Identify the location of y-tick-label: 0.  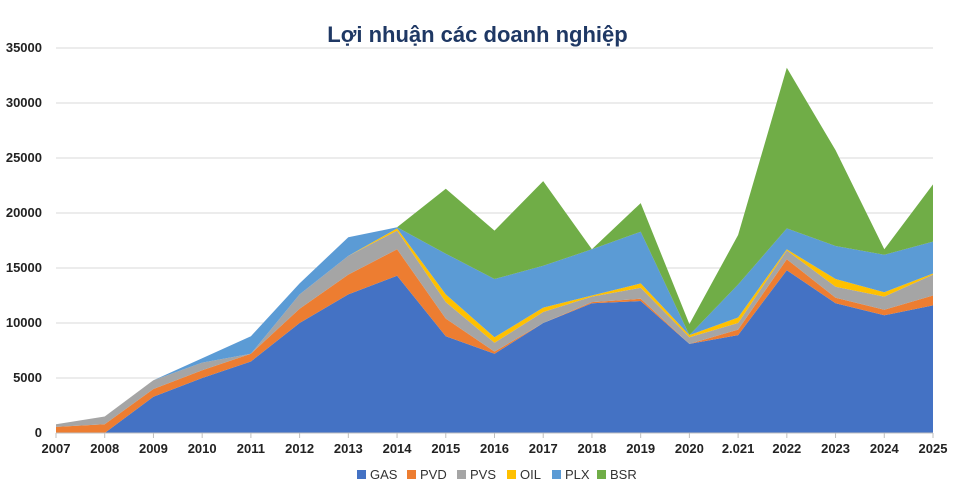
(38, 432).